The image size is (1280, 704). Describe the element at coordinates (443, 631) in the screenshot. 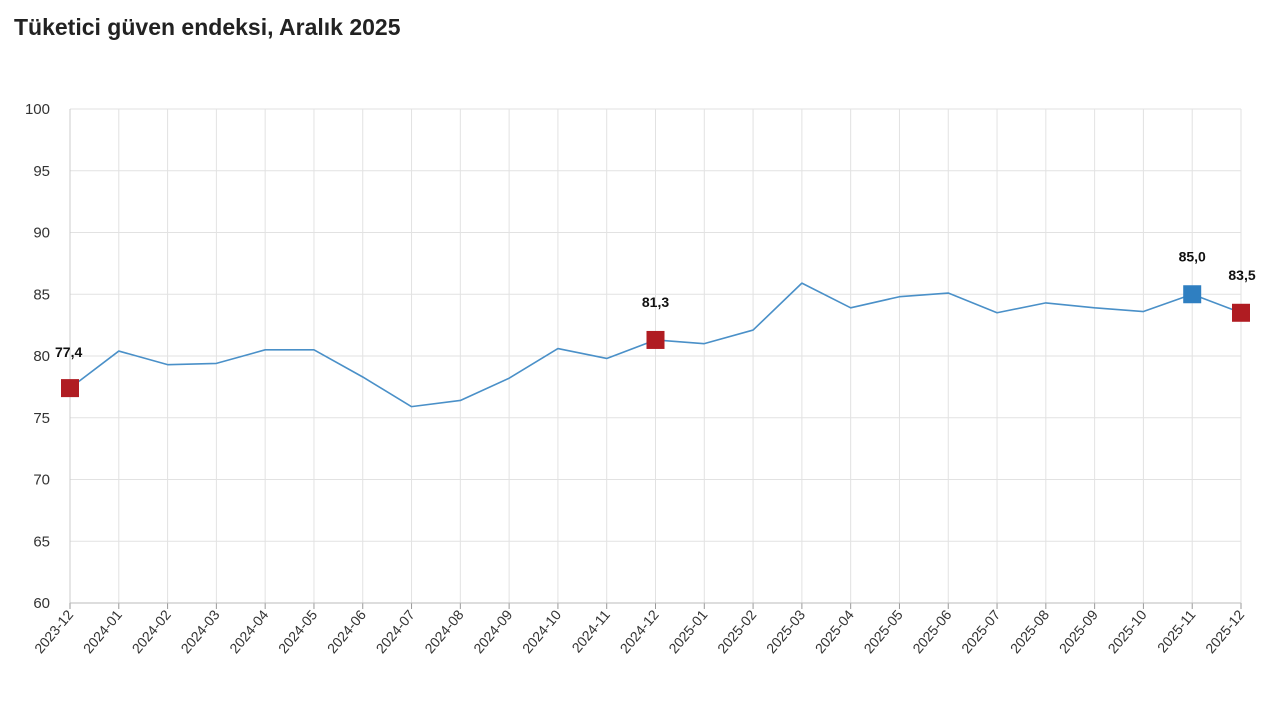

I see `x-tick-label: 2024-08` at that location.